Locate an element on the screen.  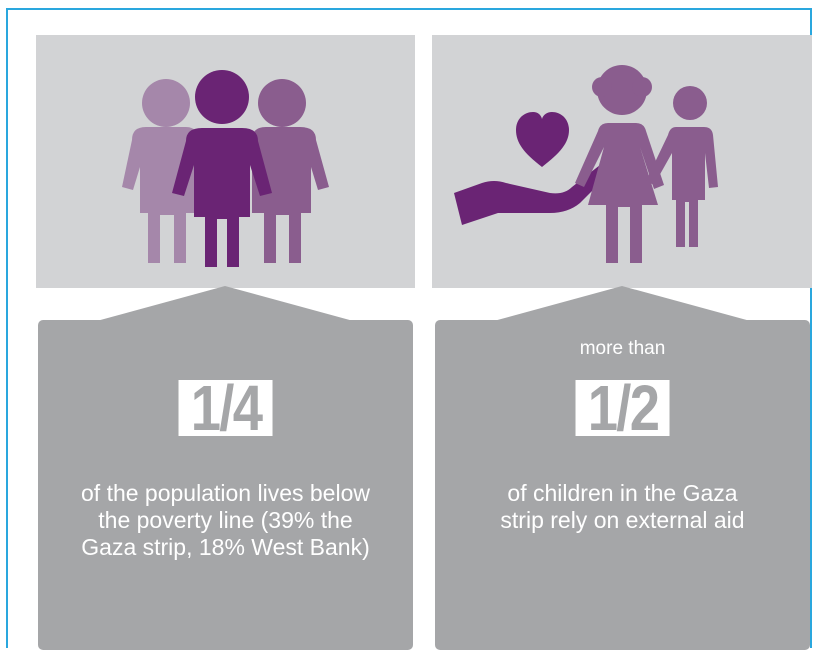
stat-description-line: of children in the Gaza is located at coordinates (622, 493).